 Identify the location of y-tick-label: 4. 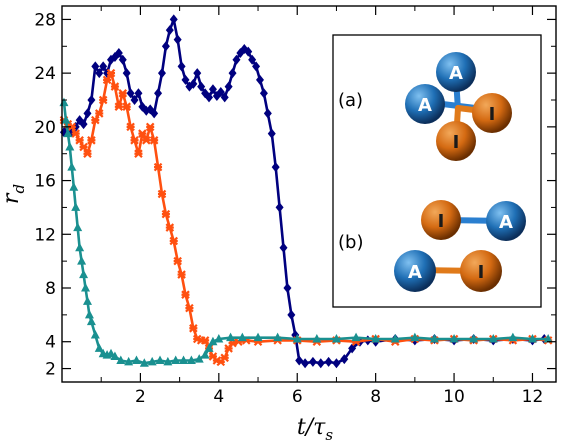
(50, 343).